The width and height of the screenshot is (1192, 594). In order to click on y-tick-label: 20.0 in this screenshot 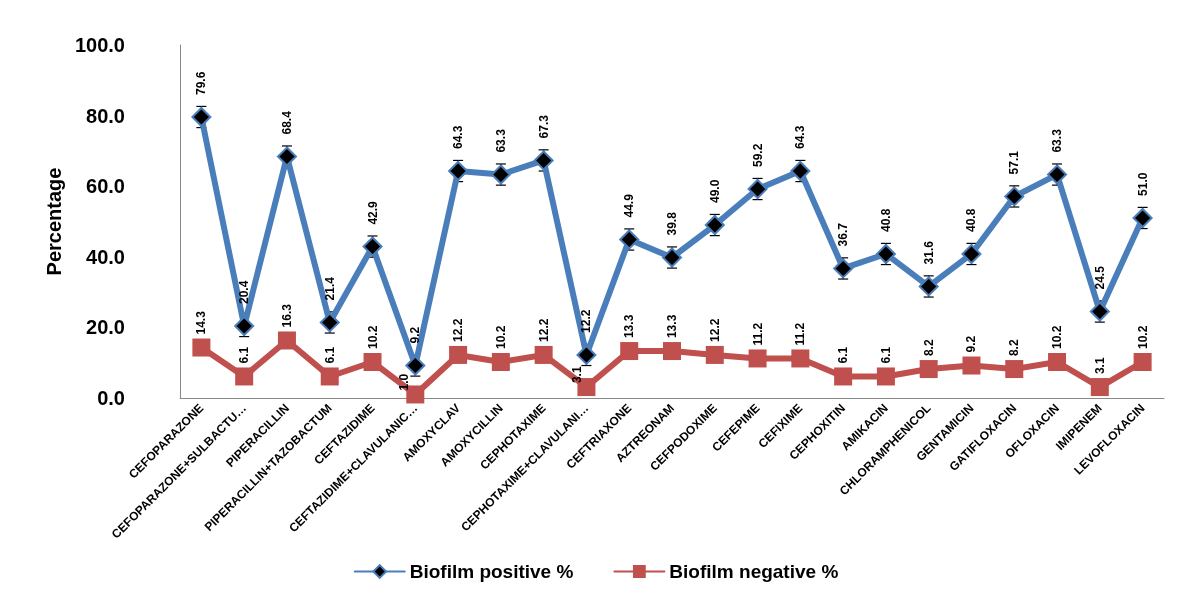, I will do `click(105, 327)`.